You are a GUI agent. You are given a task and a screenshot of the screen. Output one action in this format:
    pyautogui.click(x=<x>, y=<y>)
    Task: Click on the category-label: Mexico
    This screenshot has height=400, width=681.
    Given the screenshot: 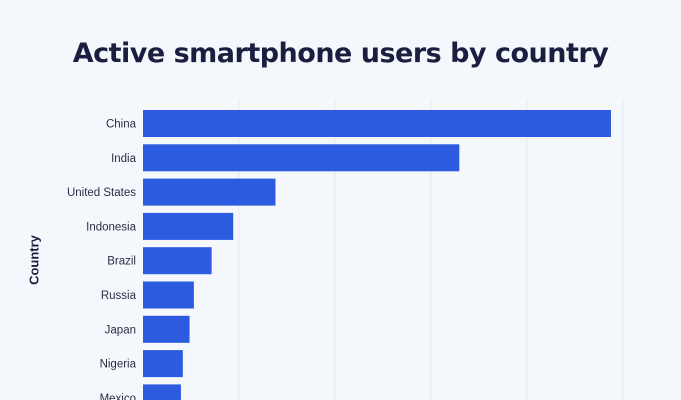 What is the action you would take?
    pyautogui.click(x=118, y=396)
    